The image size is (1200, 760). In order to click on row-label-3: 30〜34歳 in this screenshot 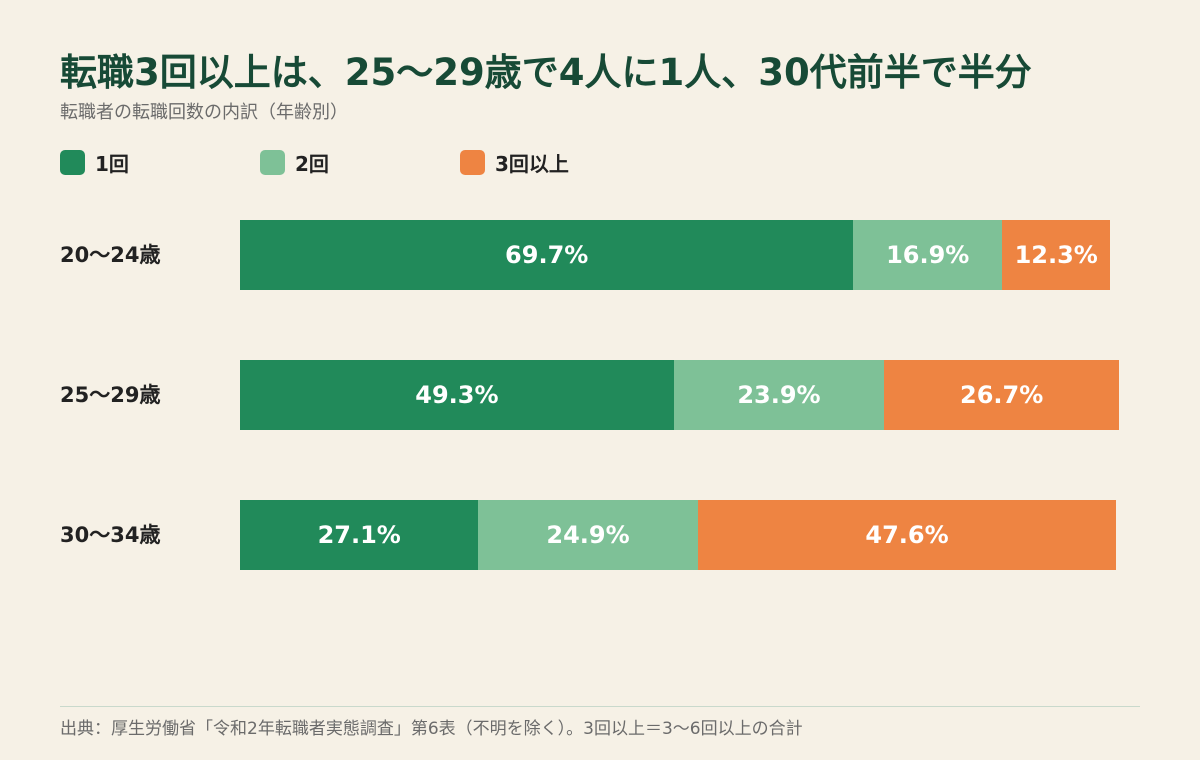, I will do `click(110, 535)`.